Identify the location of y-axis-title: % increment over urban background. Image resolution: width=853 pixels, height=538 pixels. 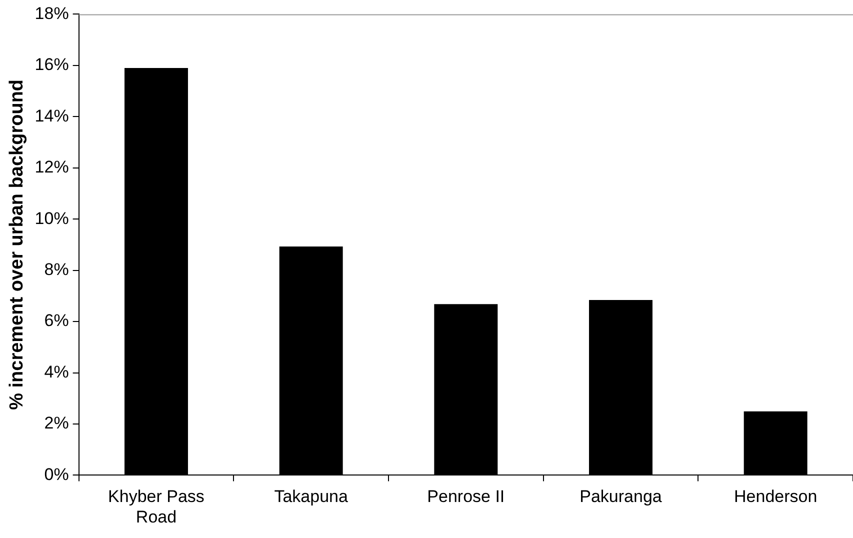
(17, 244).